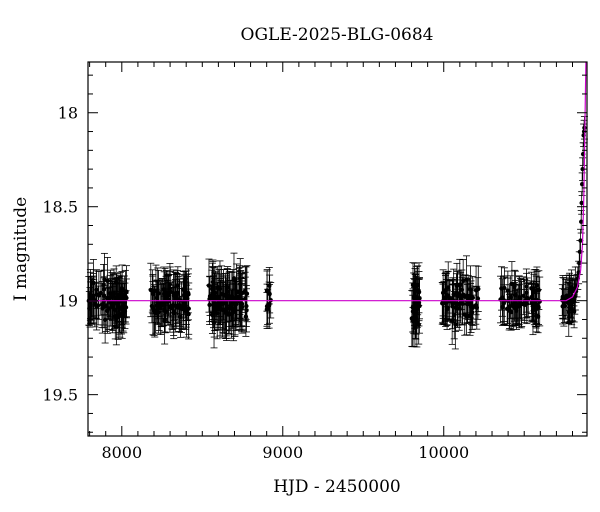  What do you see at coordinates (282, 452) in the screenshot?
I see `x-tick-label: 9000` at bounding box center [282, 452].